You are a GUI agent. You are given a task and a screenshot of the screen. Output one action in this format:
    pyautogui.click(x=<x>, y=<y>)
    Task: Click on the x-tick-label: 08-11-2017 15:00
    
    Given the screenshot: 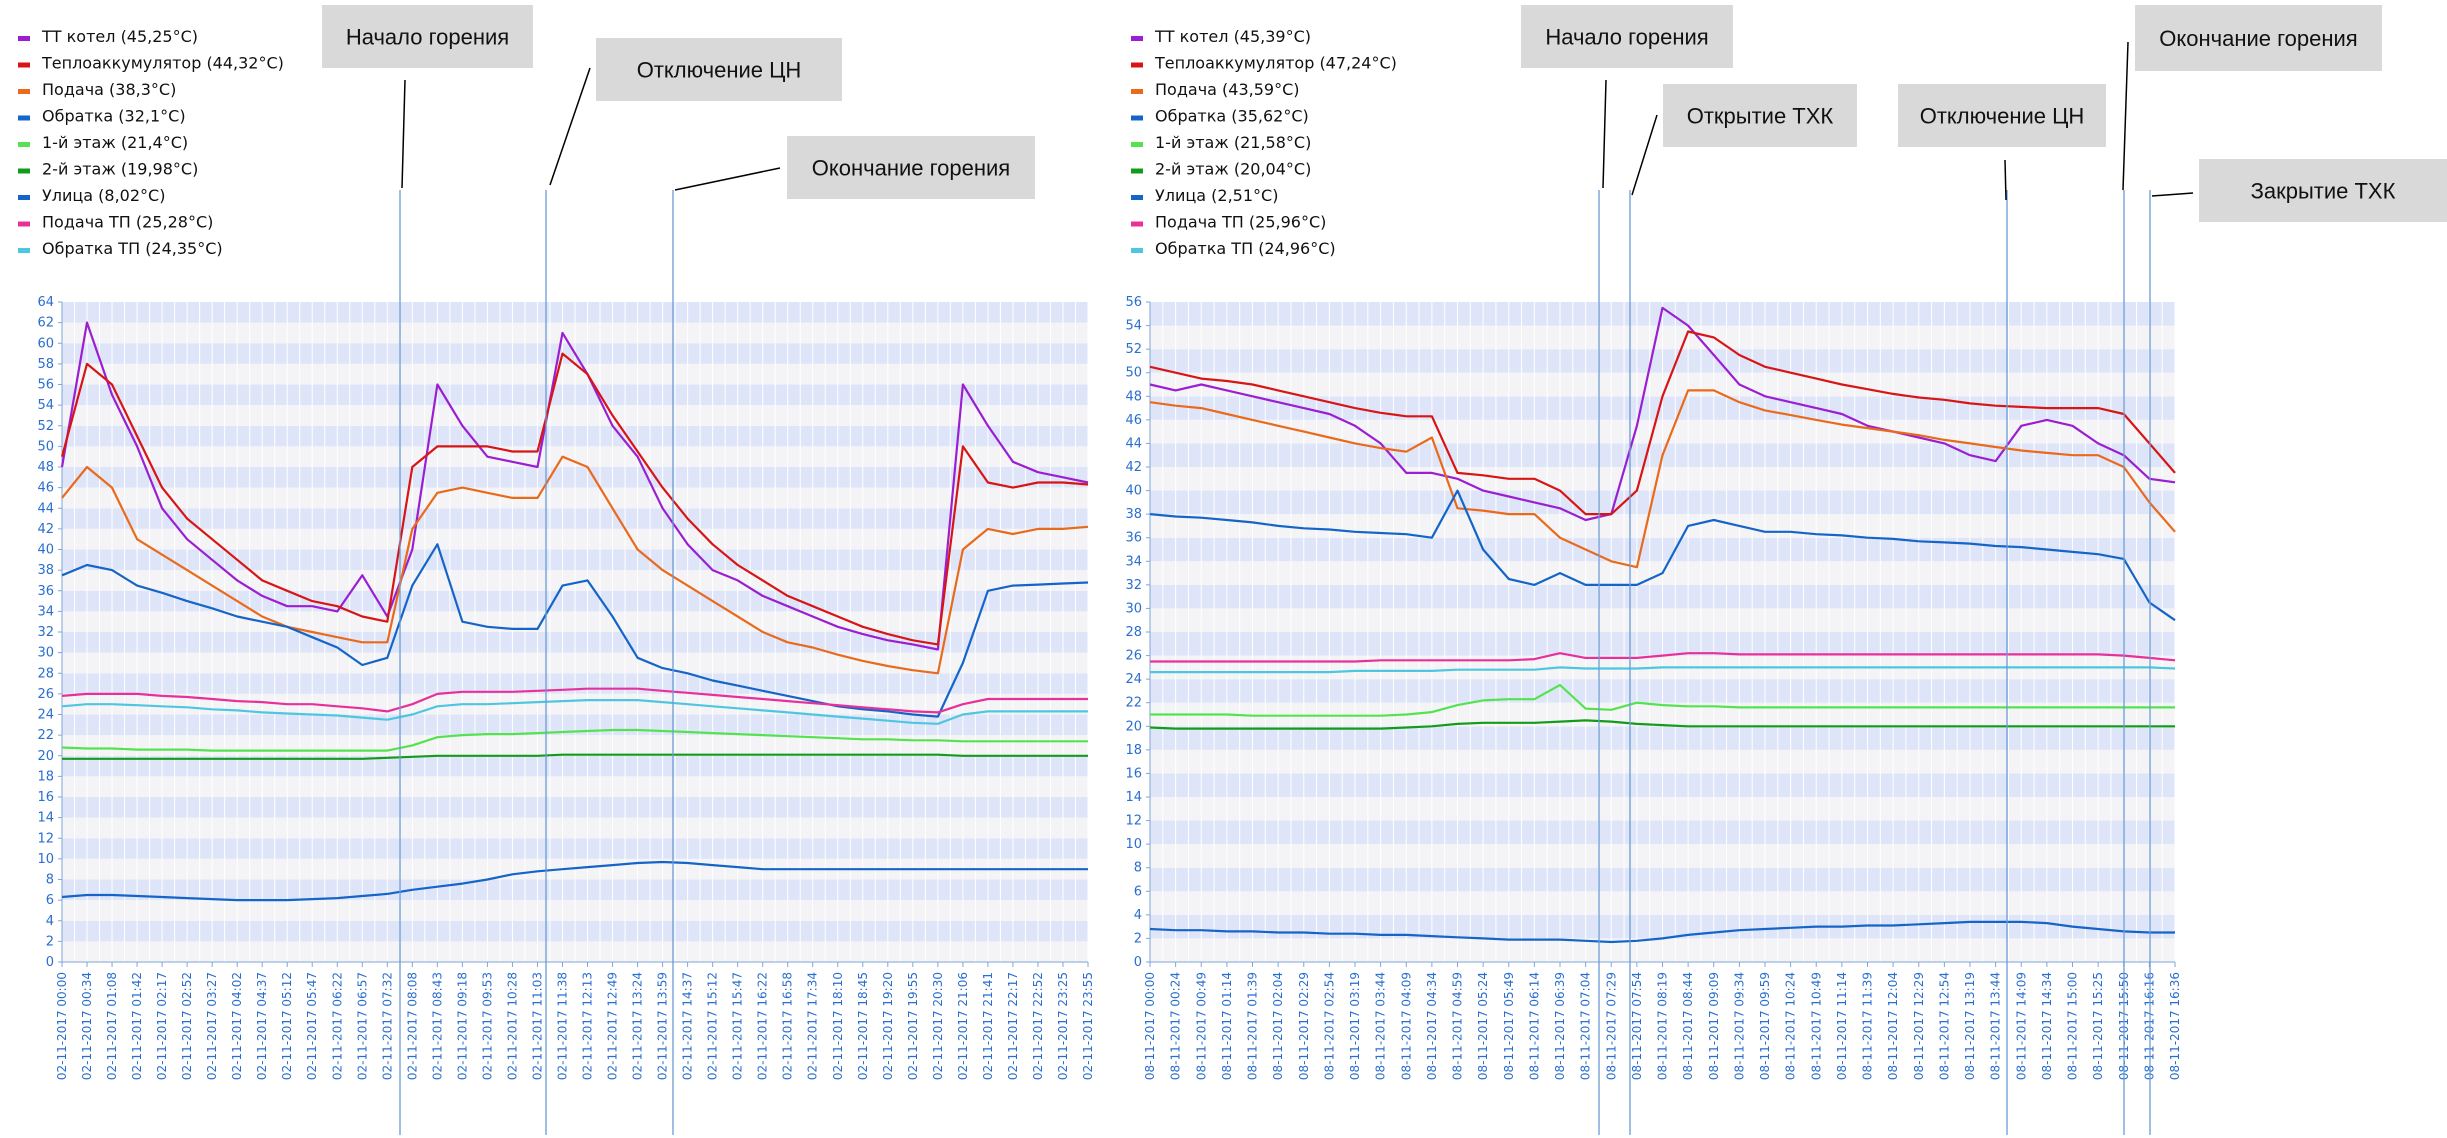 What is the action you would take?
    pyautogui.click(x=2073, y=1026)
    